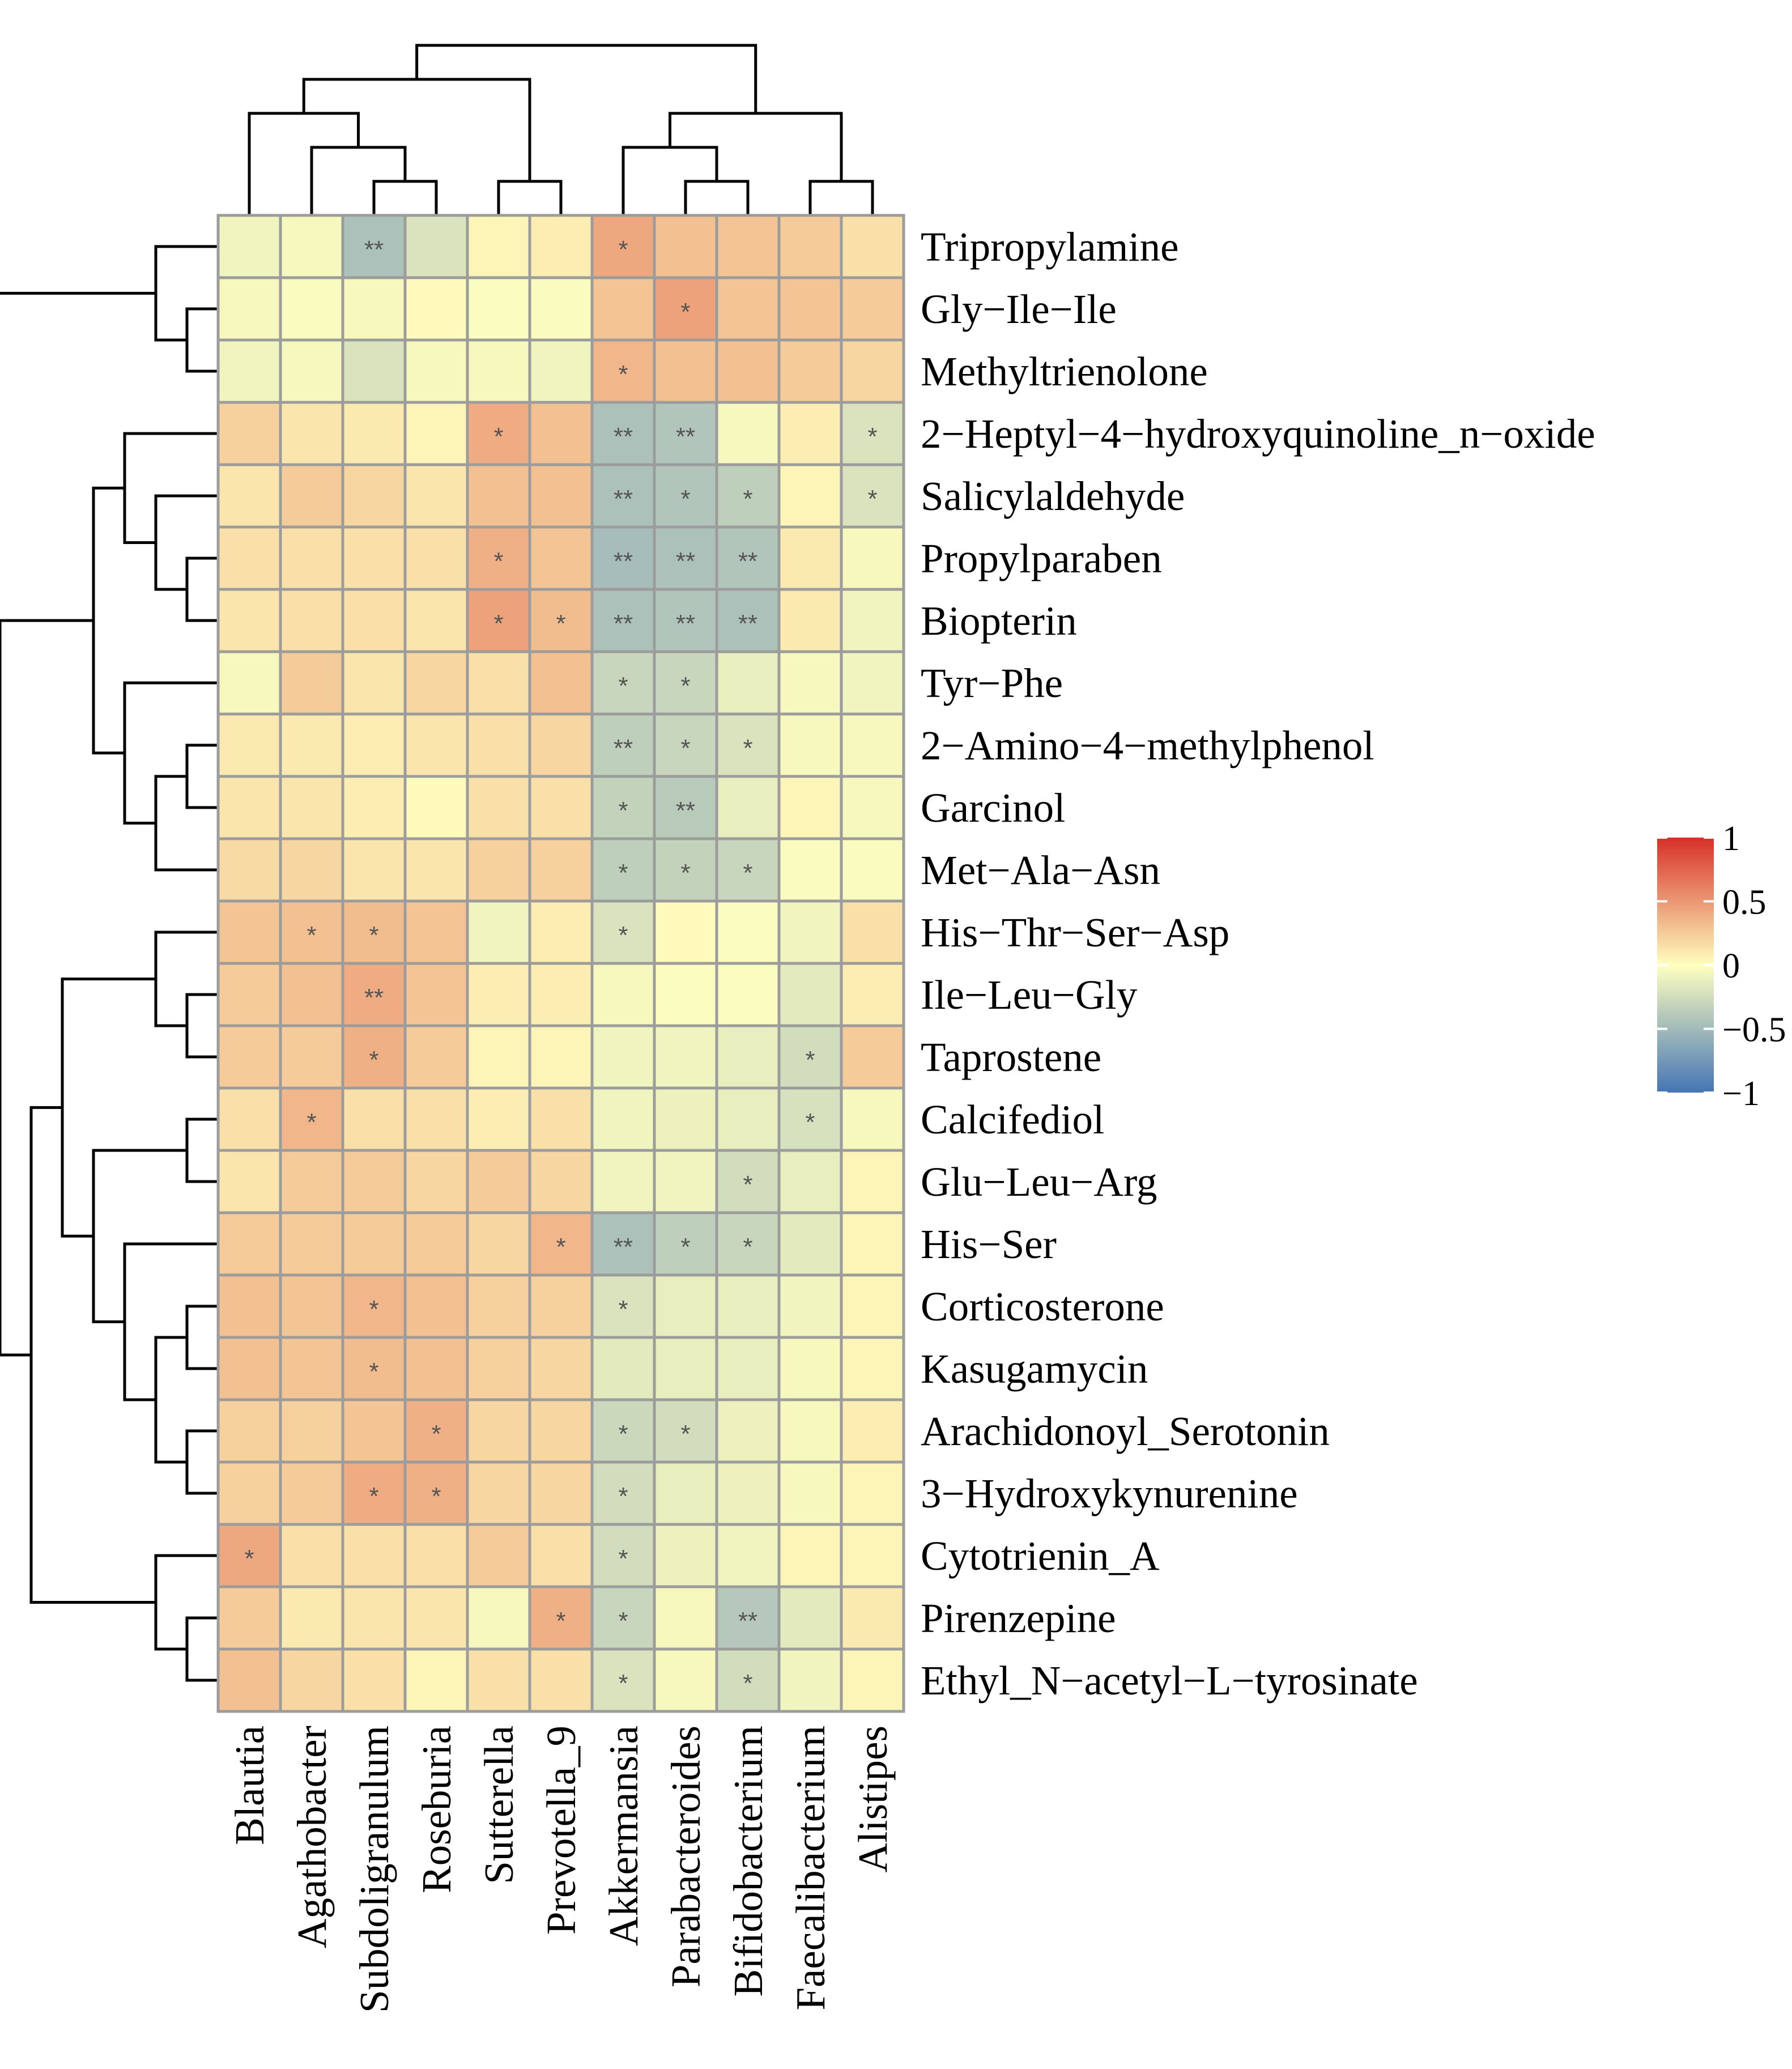 The width and height of the screenshot is (1792, 2069). I want to click on column-label: Faecalibacterium, so click(810, 1868).